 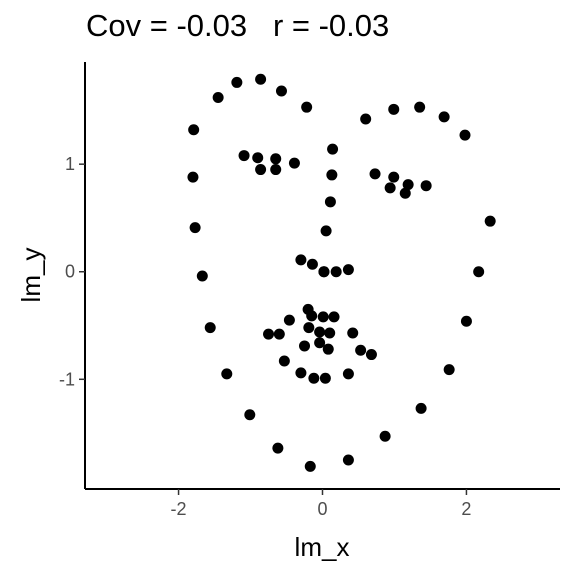 I want to click on x-tick-label: 0, so click(x=322, y=509).